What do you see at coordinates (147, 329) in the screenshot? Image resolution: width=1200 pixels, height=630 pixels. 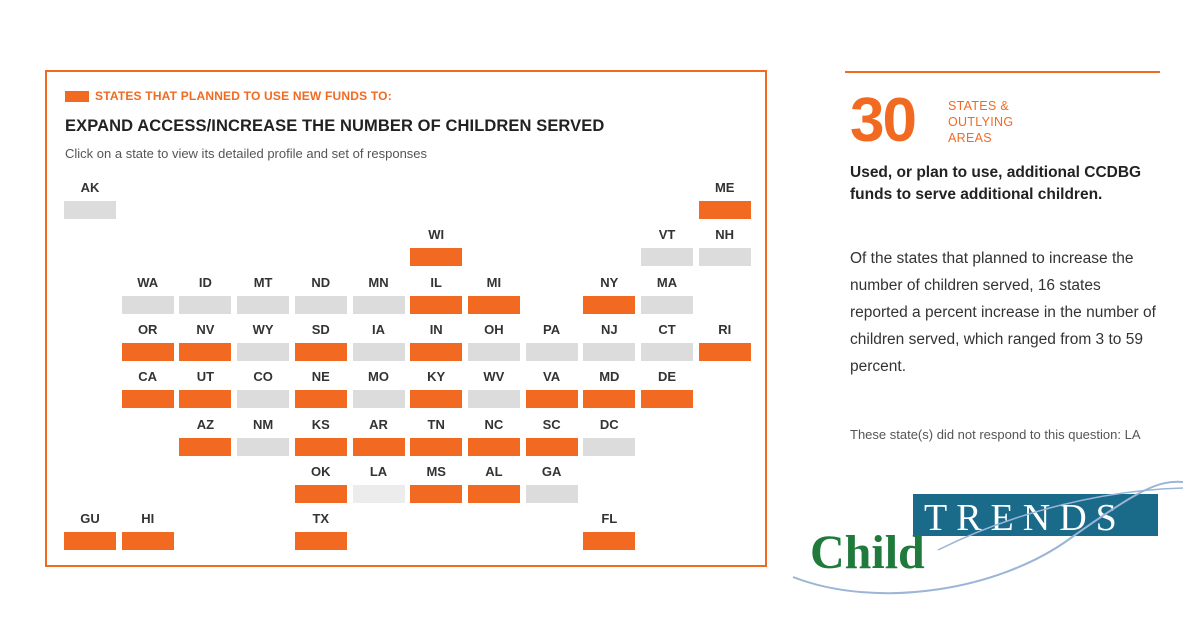 I see `state-tile-label: OR` at bounding box center [147, 329].